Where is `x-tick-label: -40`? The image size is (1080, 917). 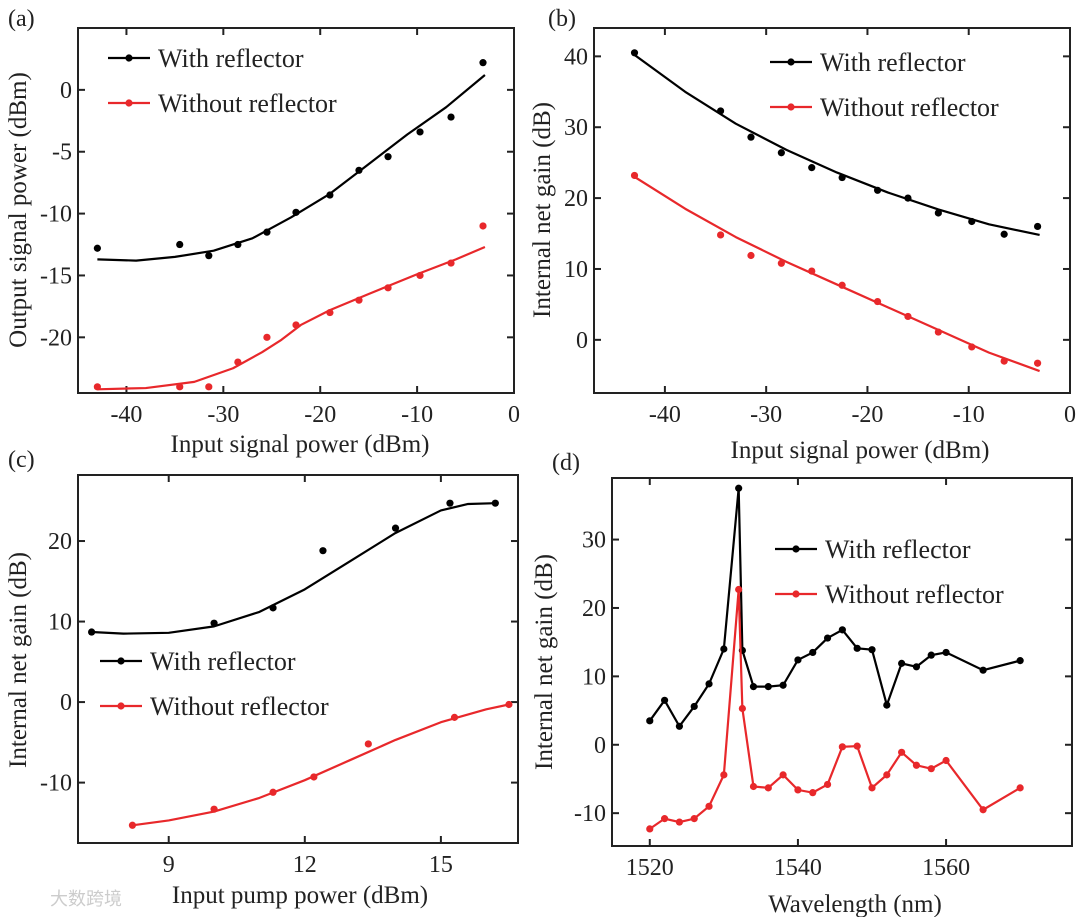
x-tick-label: -40 is located at coordinates (126, 415).